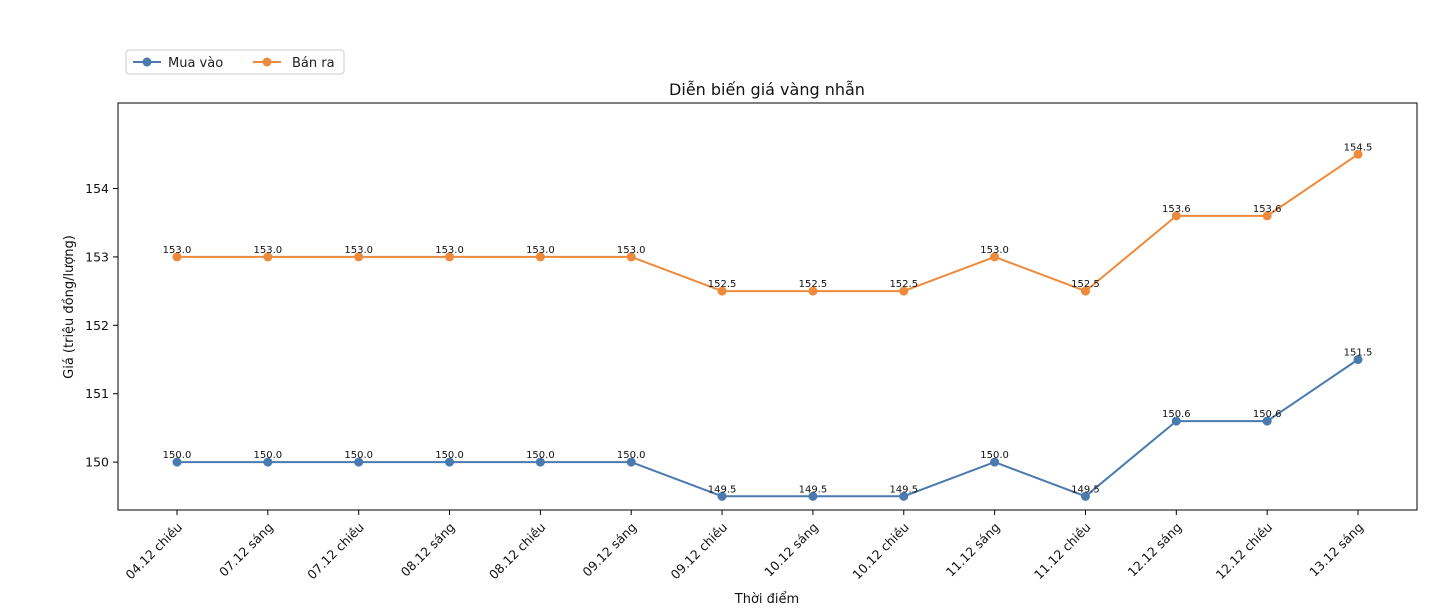 The width and height of the screenshot is (1446, 614). Describe the element at coordinates (1062, 551) in the screenshot. I see `x-tick-label: 11.12 chiều` at that location.